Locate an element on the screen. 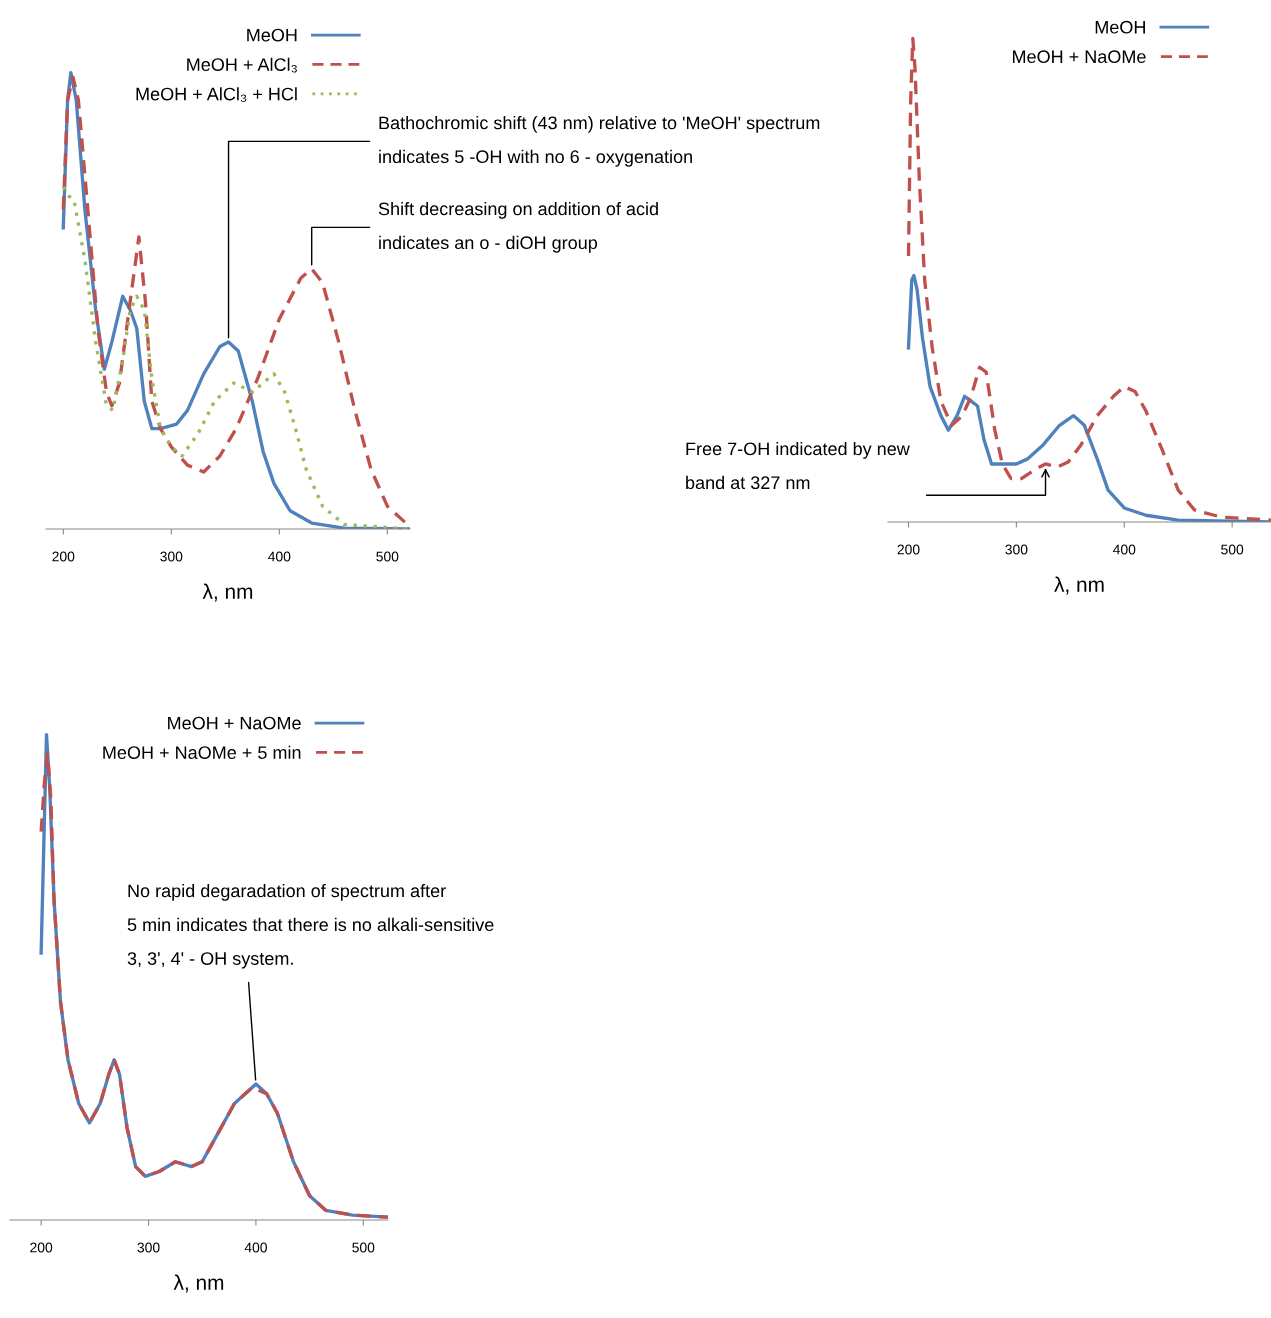 This screenshot has width=1271, height=1318. legend-label: MeOH + AlCl₃ is located at coordinates (242, 65).